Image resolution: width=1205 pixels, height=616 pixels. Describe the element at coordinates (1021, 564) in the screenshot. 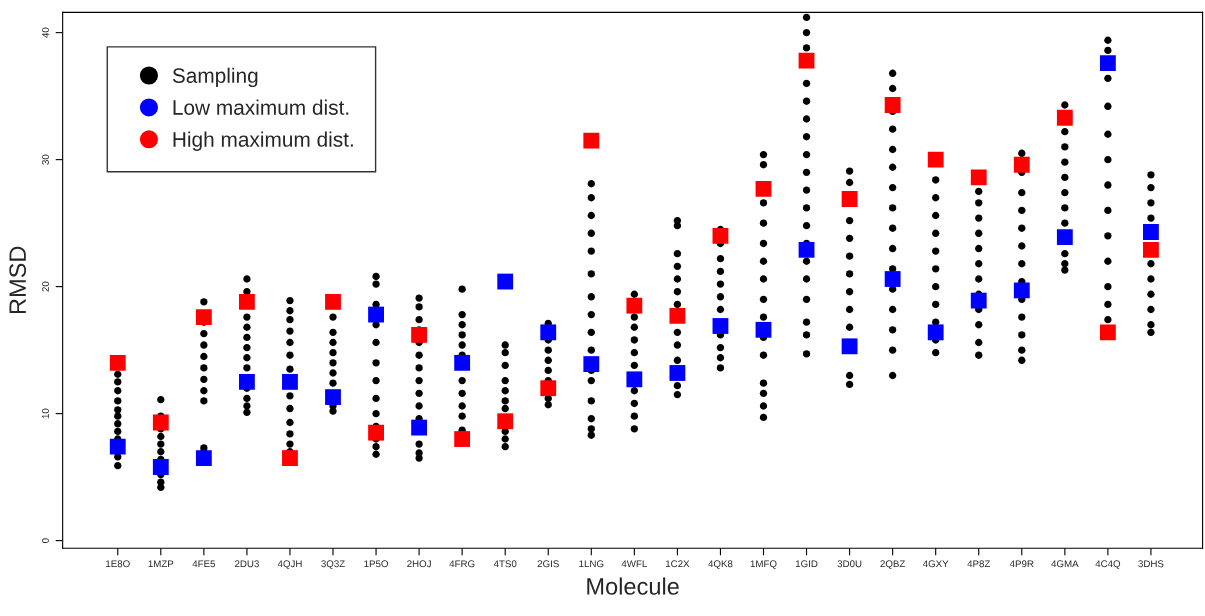

I see `x-tick-label: 4P9R` at that location.